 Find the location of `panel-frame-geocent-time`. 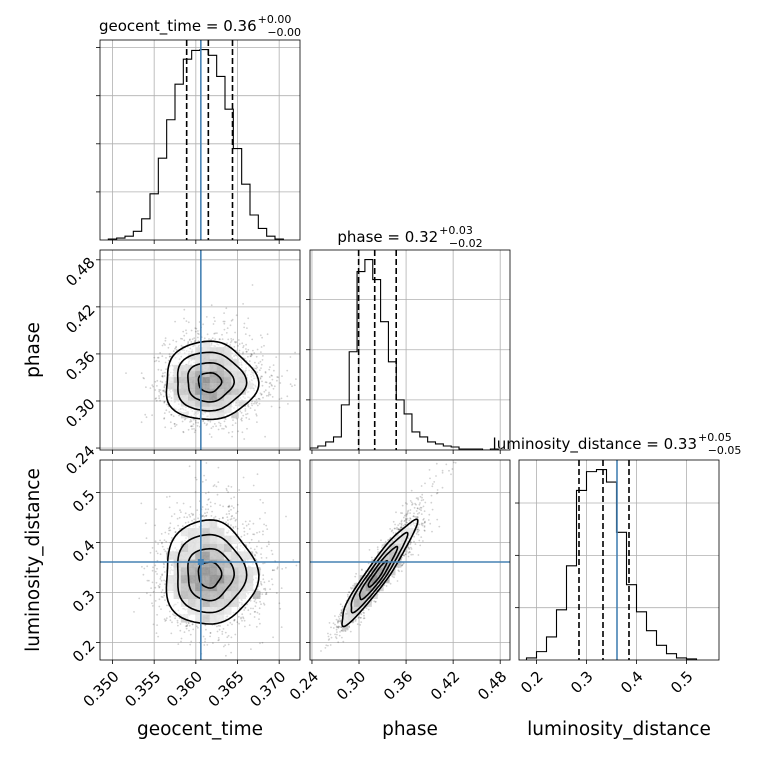

panel-frame-geocent-time is located at coordinates (200, 140).